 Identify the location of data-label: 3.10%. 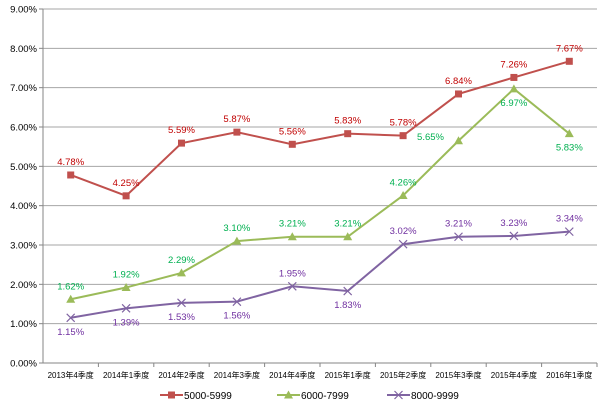
(236, 228).